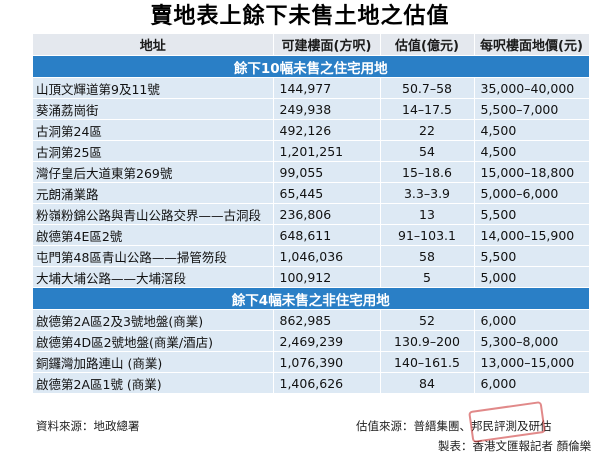 This screenshot has width=600, height=459. Describe the element at coordinates (427, 130) in the screenshot. I see `cell-valuation: 22` at that location.